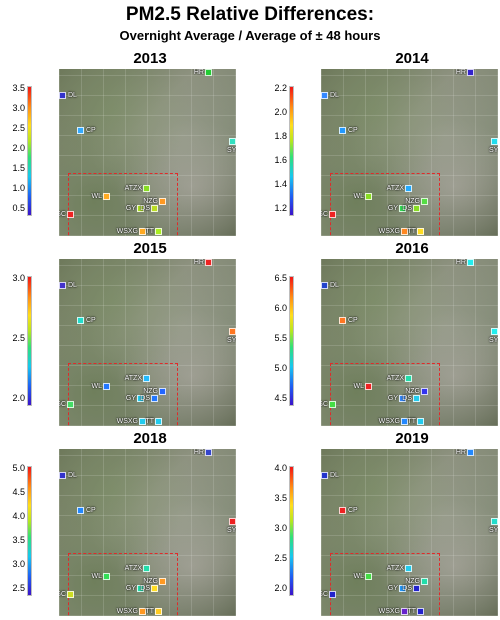 This screenshot has height=620, width=500. I want to click on colorbar-tick-label: 1.0, so click(18, 188).